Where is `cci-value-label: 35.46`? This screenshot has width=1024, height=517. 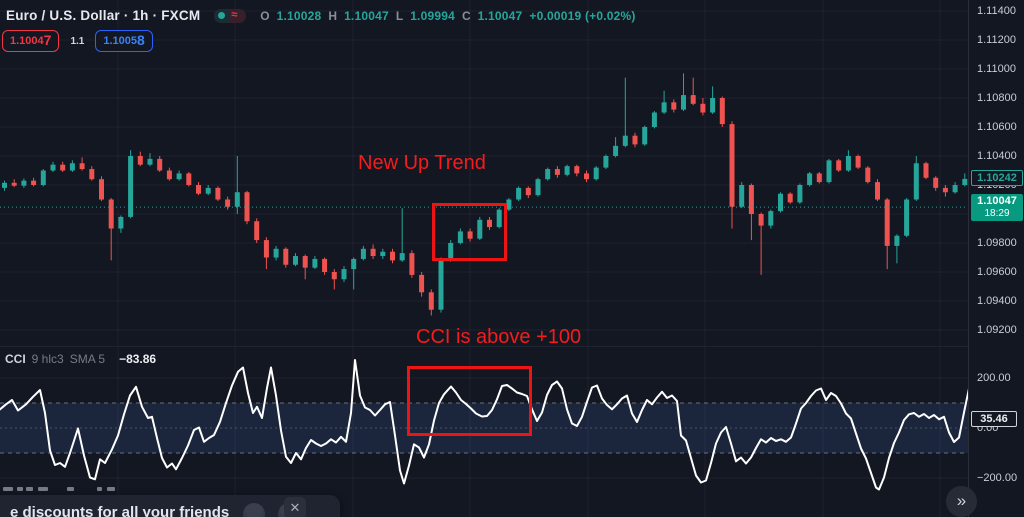
cci-value-label: 35.46 is located at coordinates (994, 419).